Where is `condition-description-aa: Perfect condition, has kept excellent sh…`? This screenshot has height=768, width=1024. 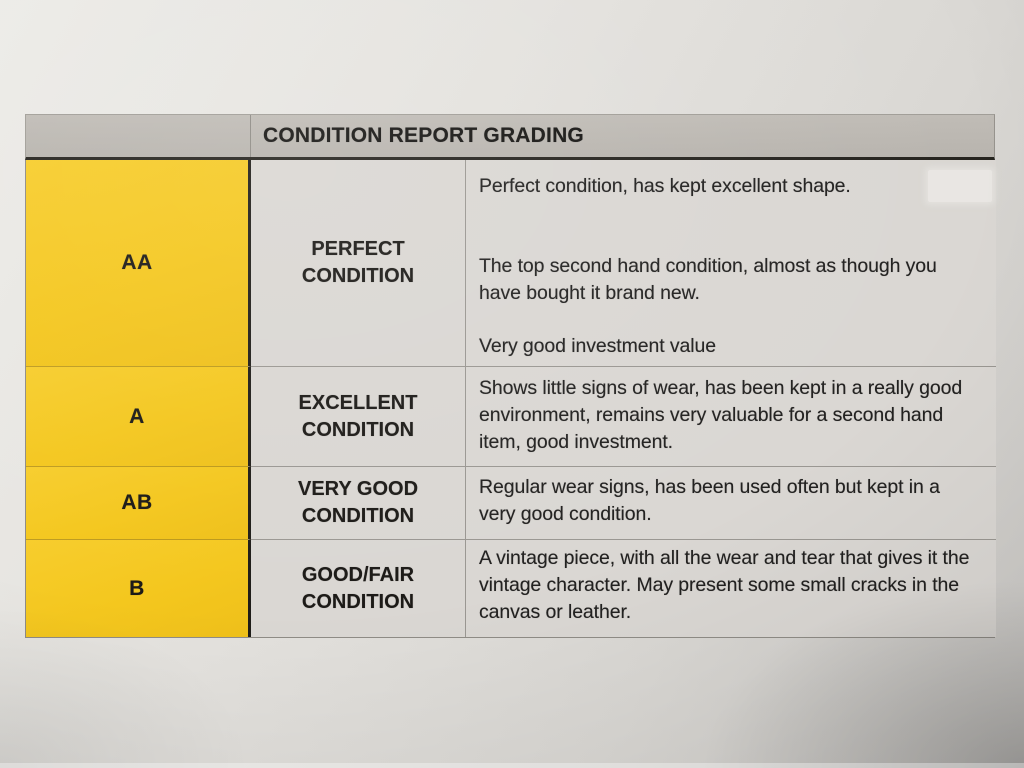 condition-description-aa: Perfect condition, has kept excellent sh… is located at coordinates (731, 263).